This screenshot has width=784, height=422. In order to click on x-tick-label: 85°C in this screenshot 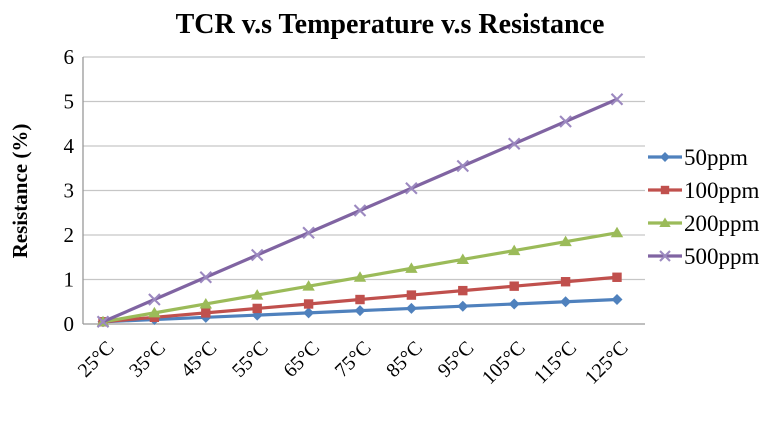, I will do `click(404, 359)`.